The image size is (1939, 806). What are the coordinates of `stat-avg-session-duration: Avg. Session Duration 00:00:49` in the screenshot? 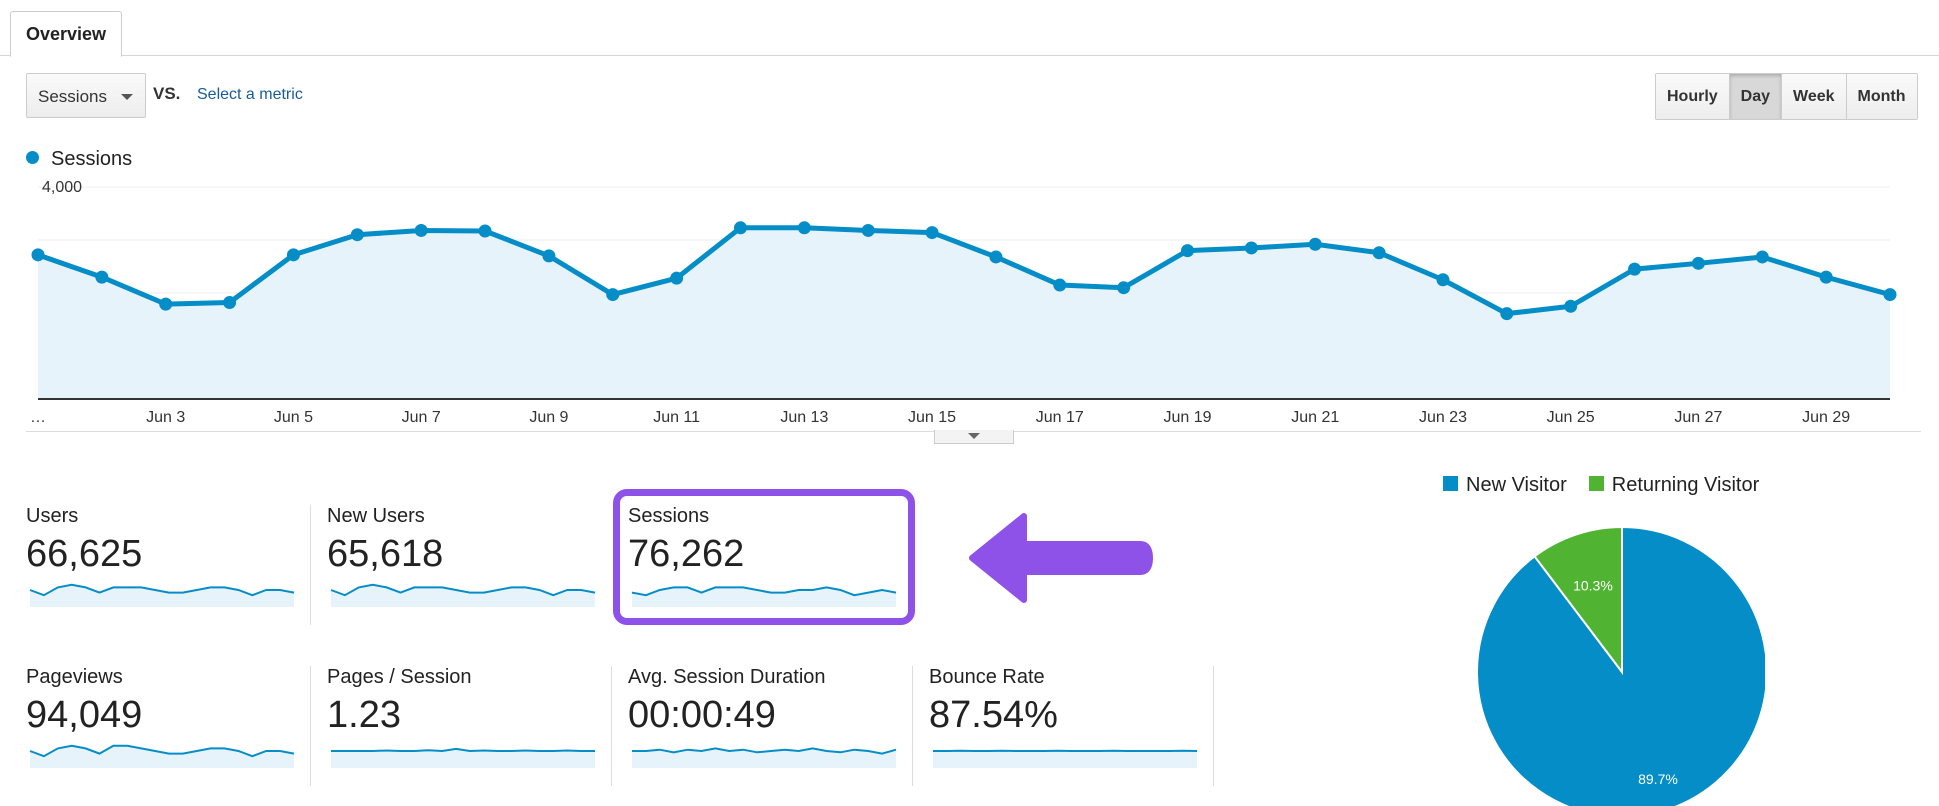 It's located at (768, 726).